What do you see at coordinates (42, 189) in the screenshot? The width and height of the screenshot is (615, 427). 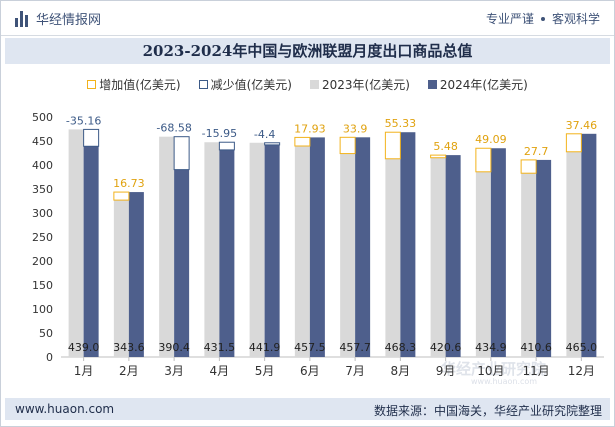 I see `y-tick-label: 350` at bounding box center [42, 189].